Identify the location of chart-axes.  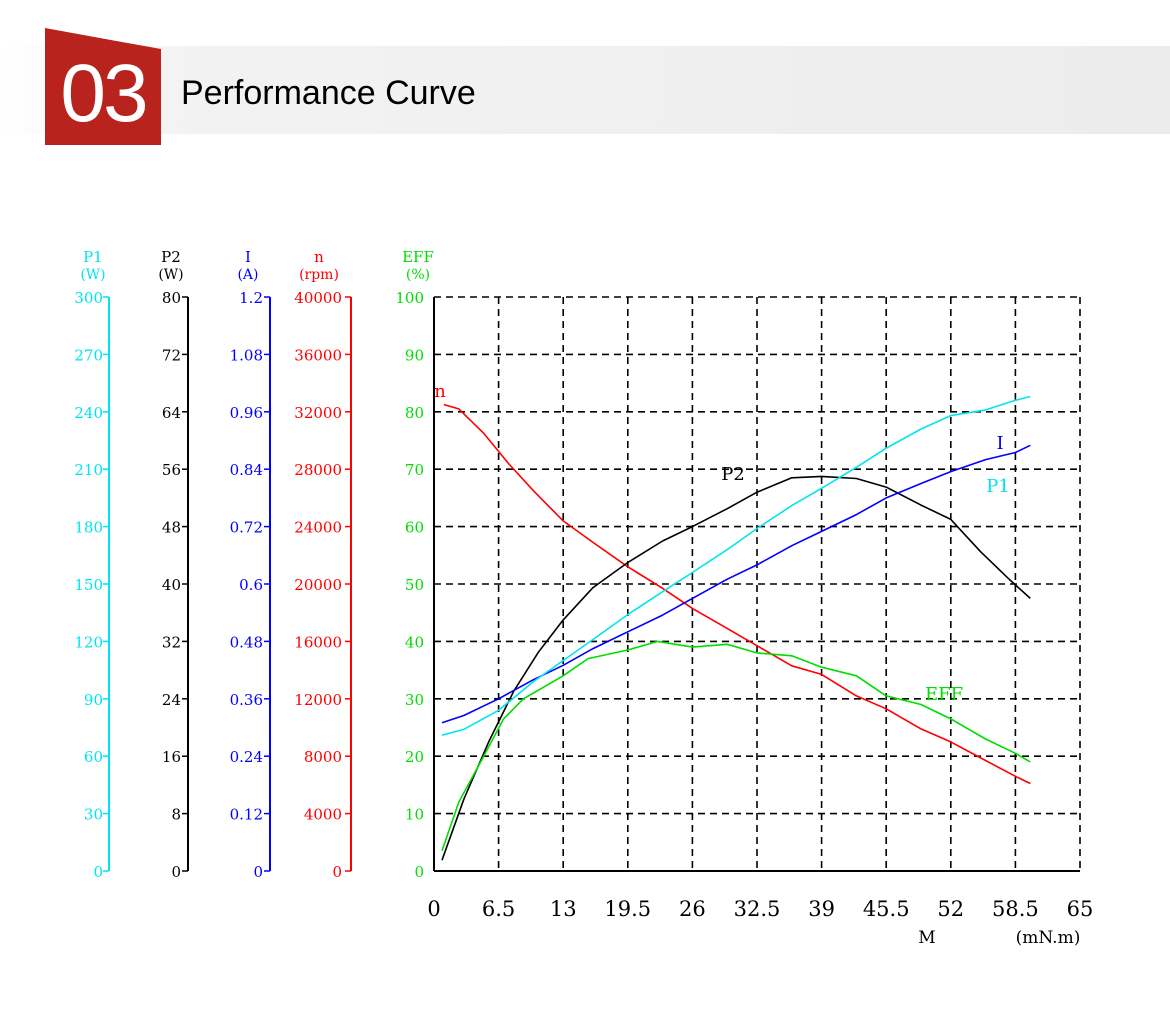
(227, 584).